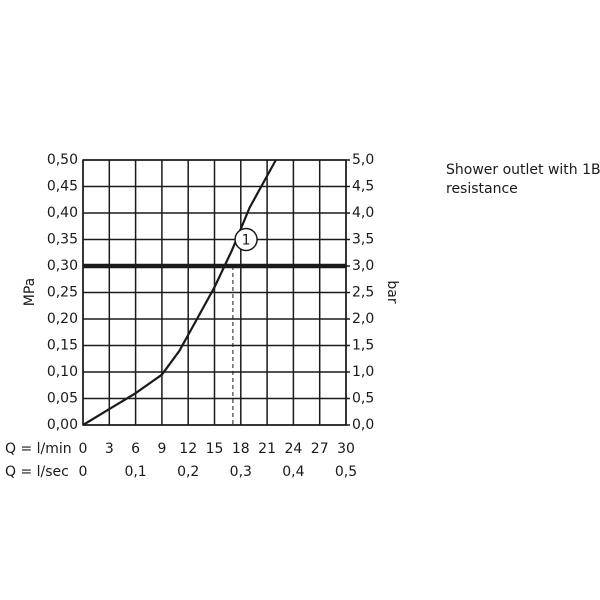 This screenshot has width=600, height=600. What do you see at coordinates (135, 472) in the screenshot?
I see `x2-tick-label: 0,1` at bounding box center [135, 472].